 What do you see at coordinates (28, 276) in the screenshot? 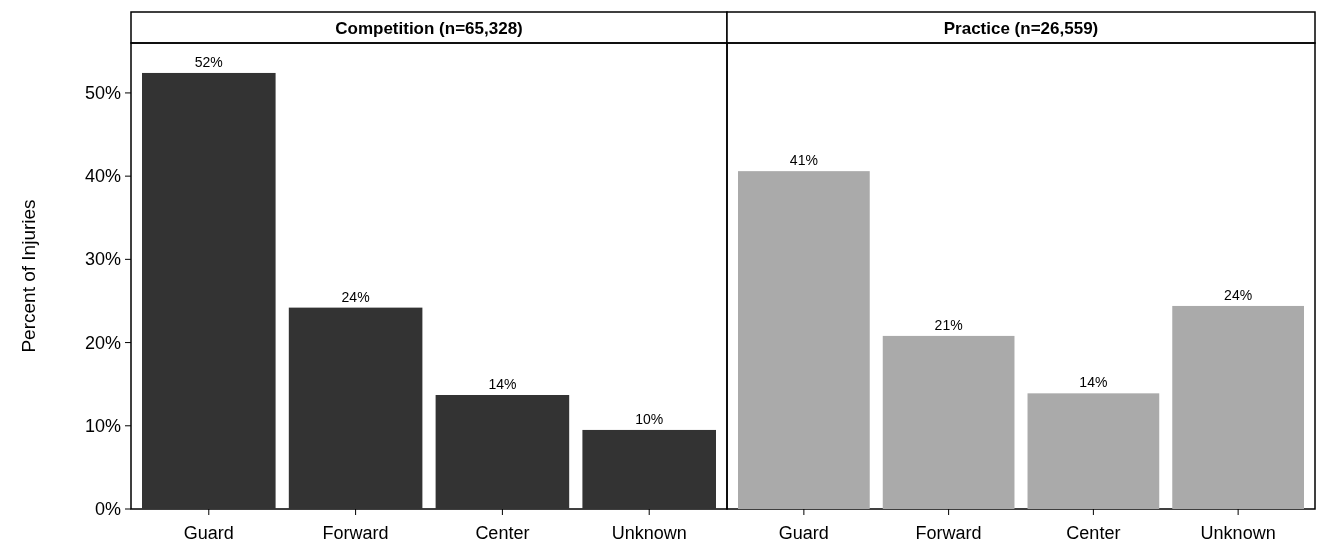
I see `y-axis-title: Percent of Injuries` at bounding box center [28, 276].